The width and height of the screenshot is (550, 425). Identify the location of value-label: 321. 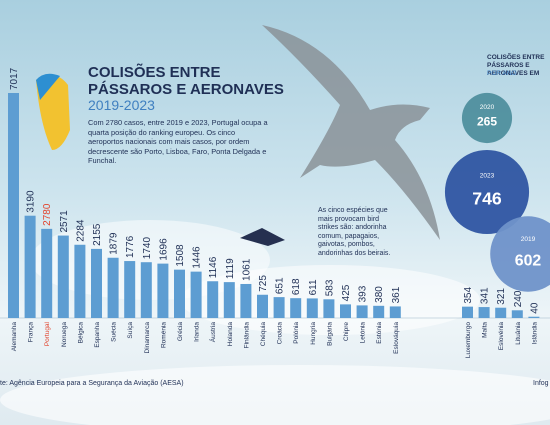
(501, 296).